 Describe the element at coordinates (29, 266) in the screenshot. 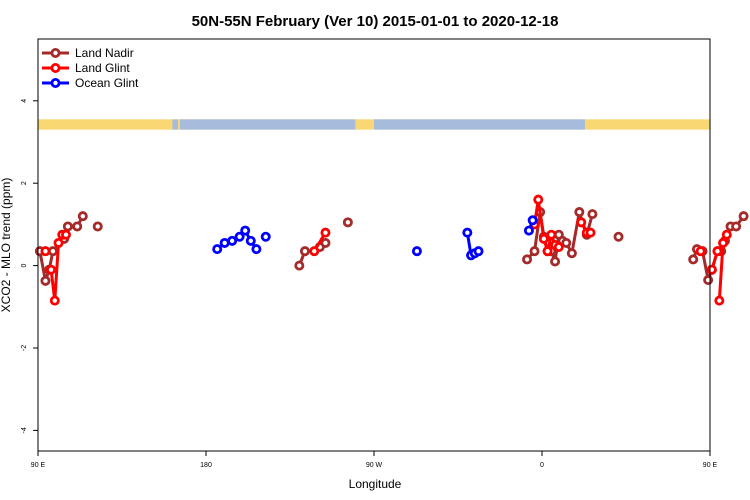

I see `y-axis: -4 -2 0 2 4` at that location.